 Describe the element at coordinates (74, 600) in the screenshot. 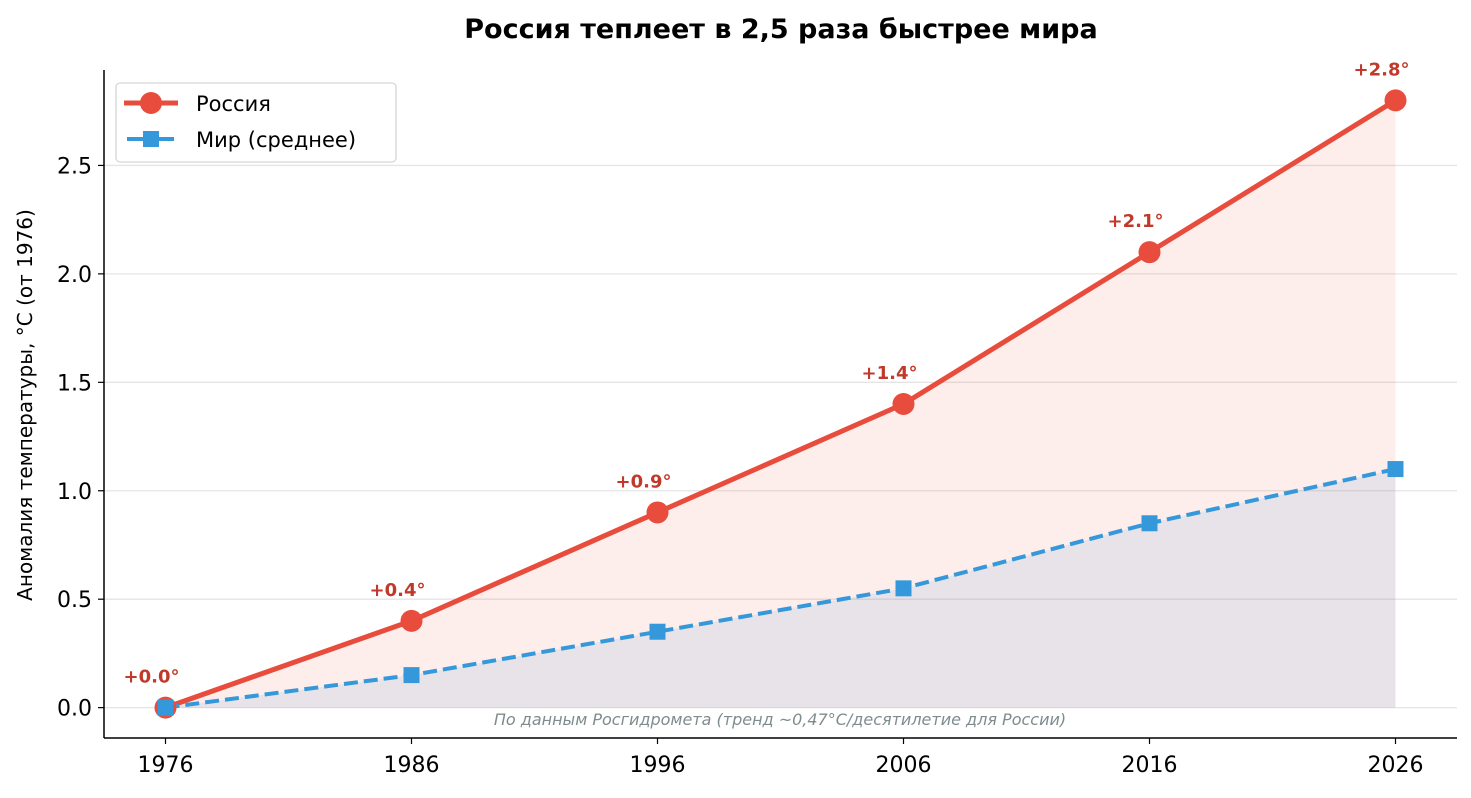

I see `y-tick-label: 0.5` at that location.